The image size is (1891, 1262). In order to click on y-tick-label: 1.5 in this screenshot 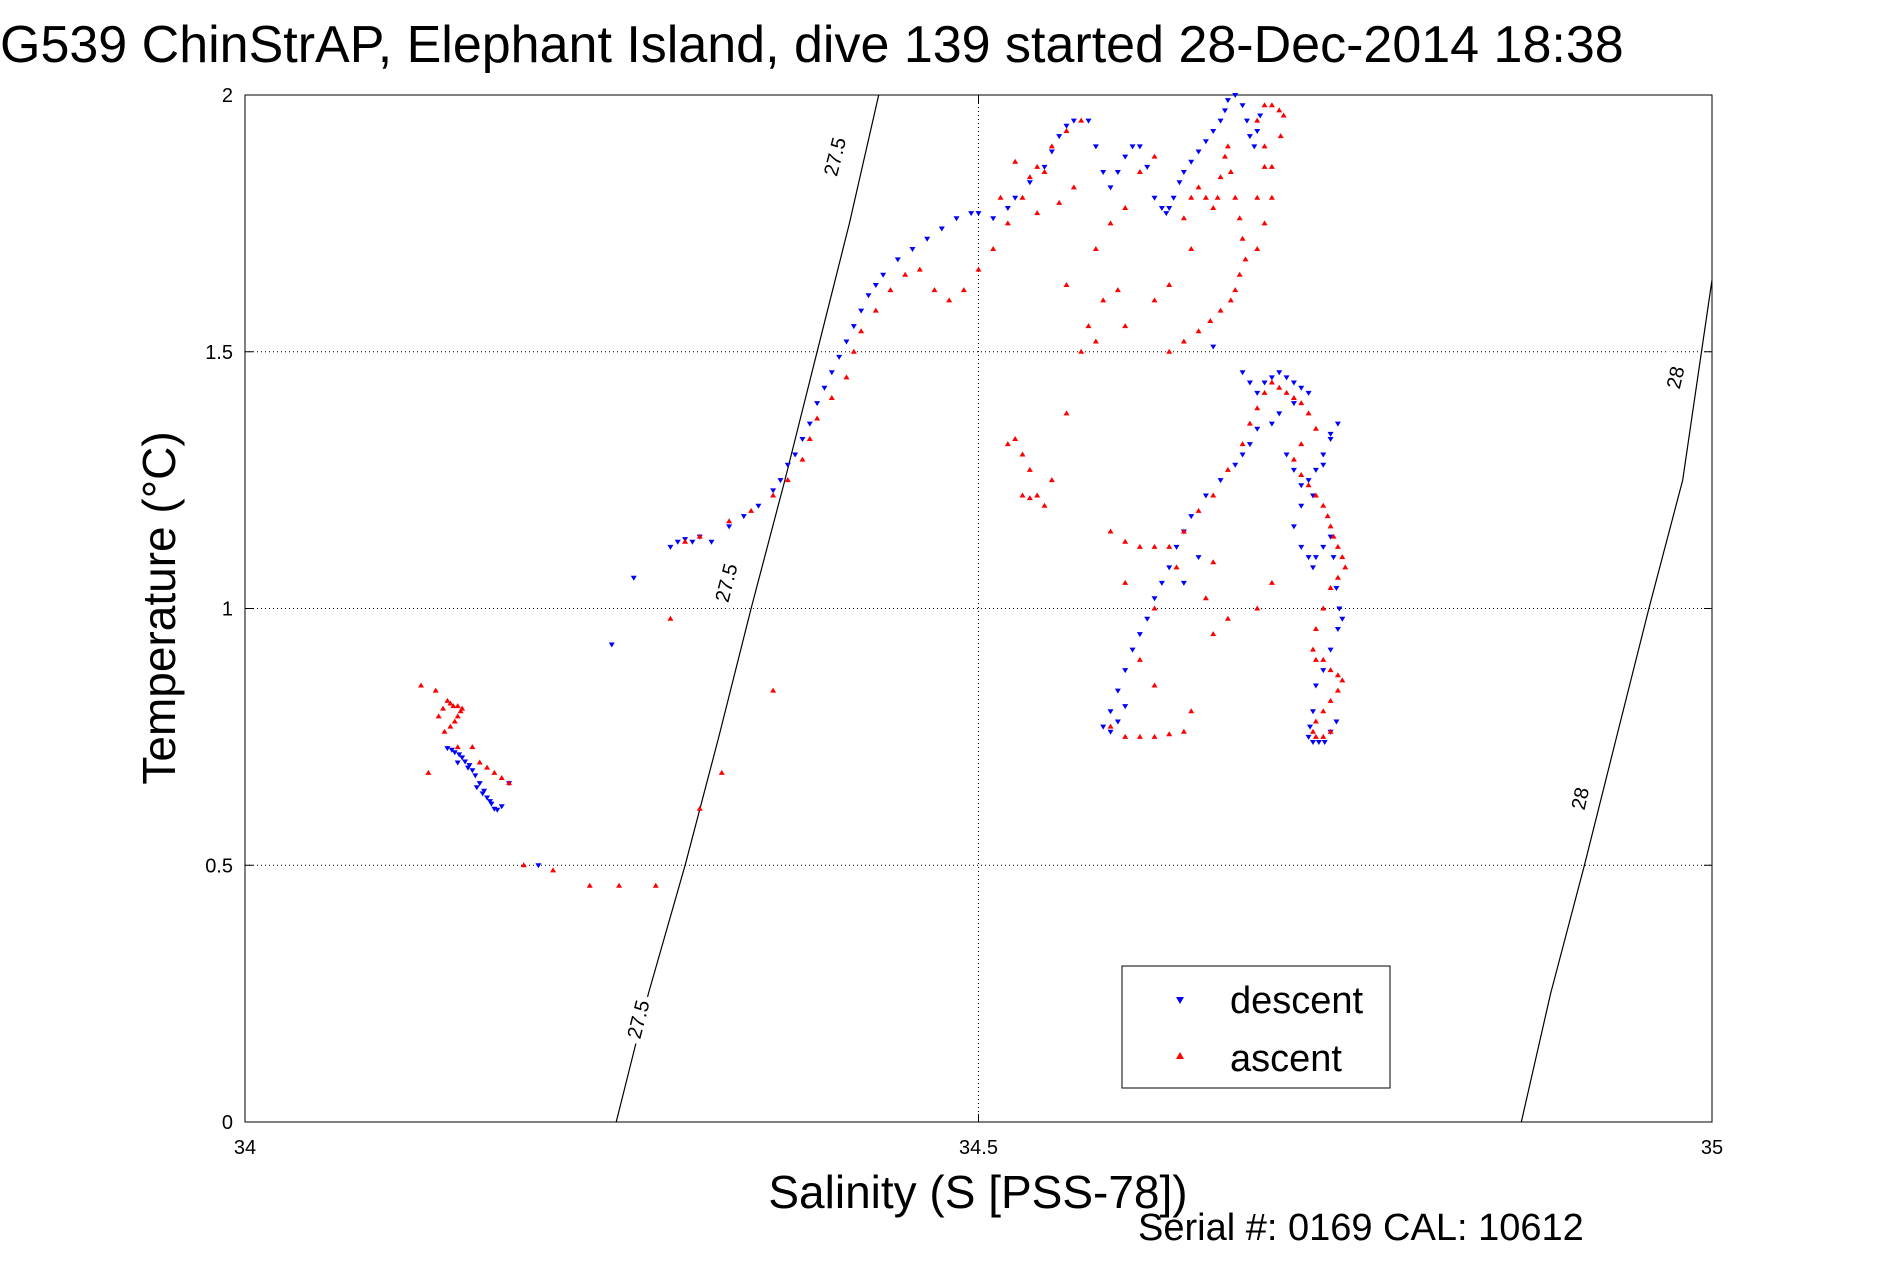, I will do `click(219, 353)`.